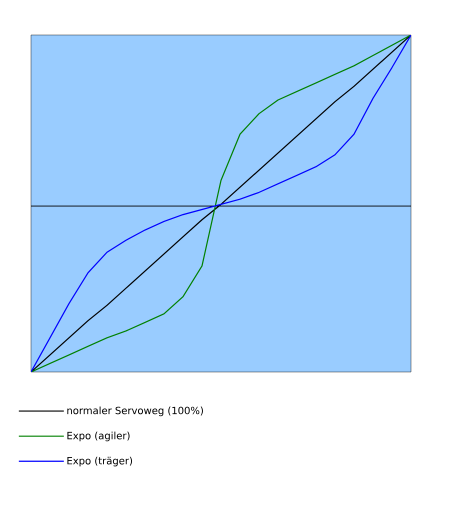  Describe the element at coordinates (98, 437) in the screenshot. I see `legend-label: Expo (agiler)` at that location.